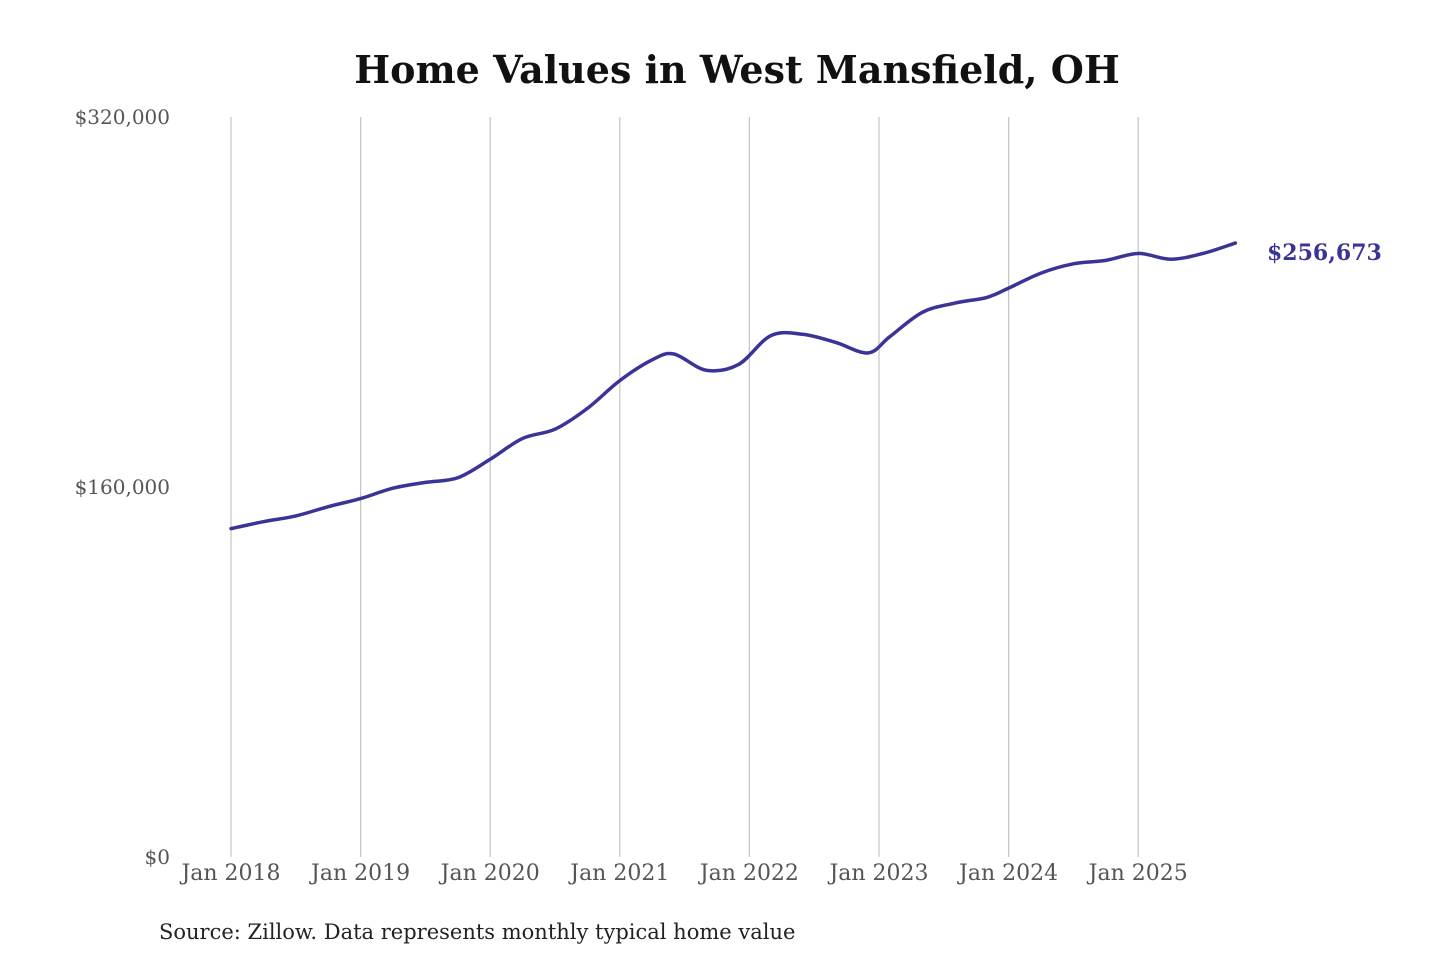  What do you see at coordinates (122, 117) in the screenshot?
I see `y-tick-label: $320,000` at bounding box center [122, 117].